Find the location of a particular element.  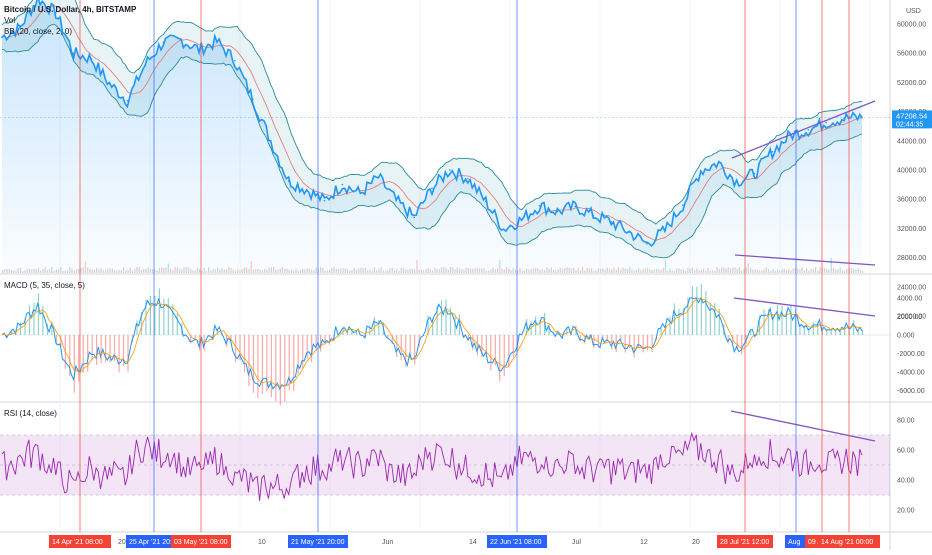

price-axis-tick: 40000.00 is located at coordinates (911, 171).